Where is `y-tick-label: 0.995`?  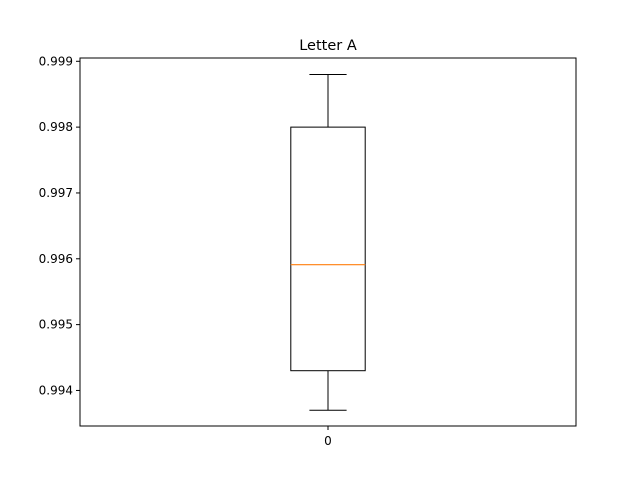 y-tick-label: 0.995 is located at coordinates (56, 325).